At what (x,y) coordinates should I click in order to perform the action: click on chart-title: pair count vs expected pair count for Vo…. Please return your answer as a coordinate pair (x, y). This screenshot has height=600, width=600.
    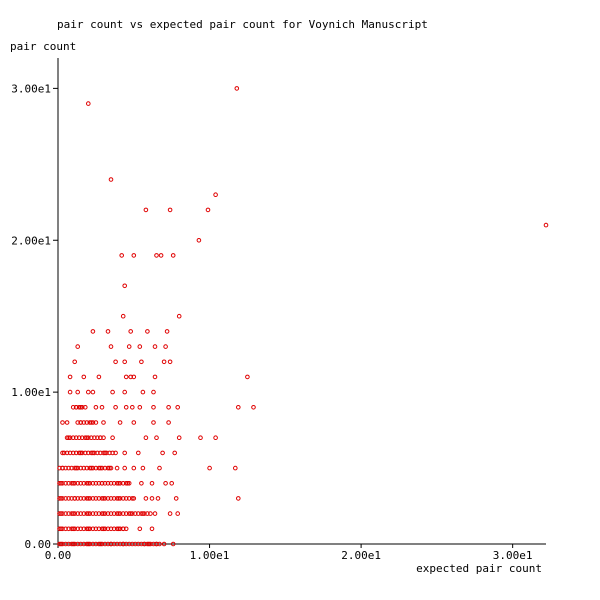
    Looking at the image, I should click on (242, 24).